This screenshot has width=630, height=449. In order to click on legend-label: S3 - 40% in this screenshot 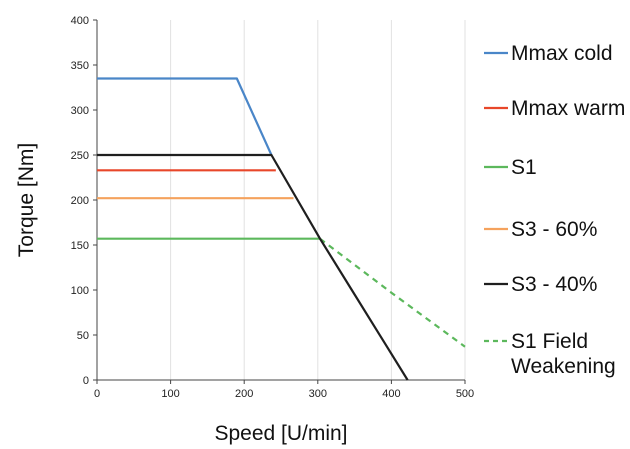, I will do `click(554, 284)`.